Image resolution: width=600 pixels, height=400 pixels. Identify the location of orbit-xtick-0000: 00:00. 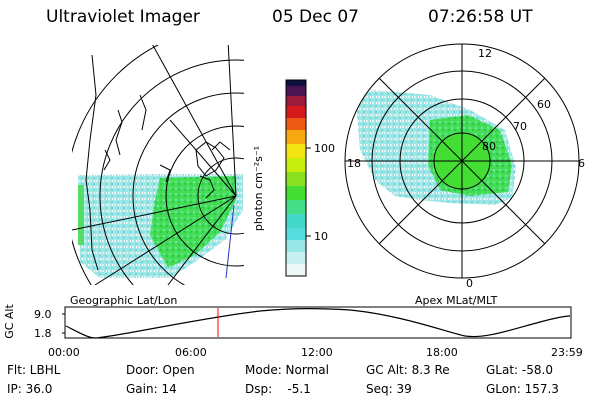
(64, 352).